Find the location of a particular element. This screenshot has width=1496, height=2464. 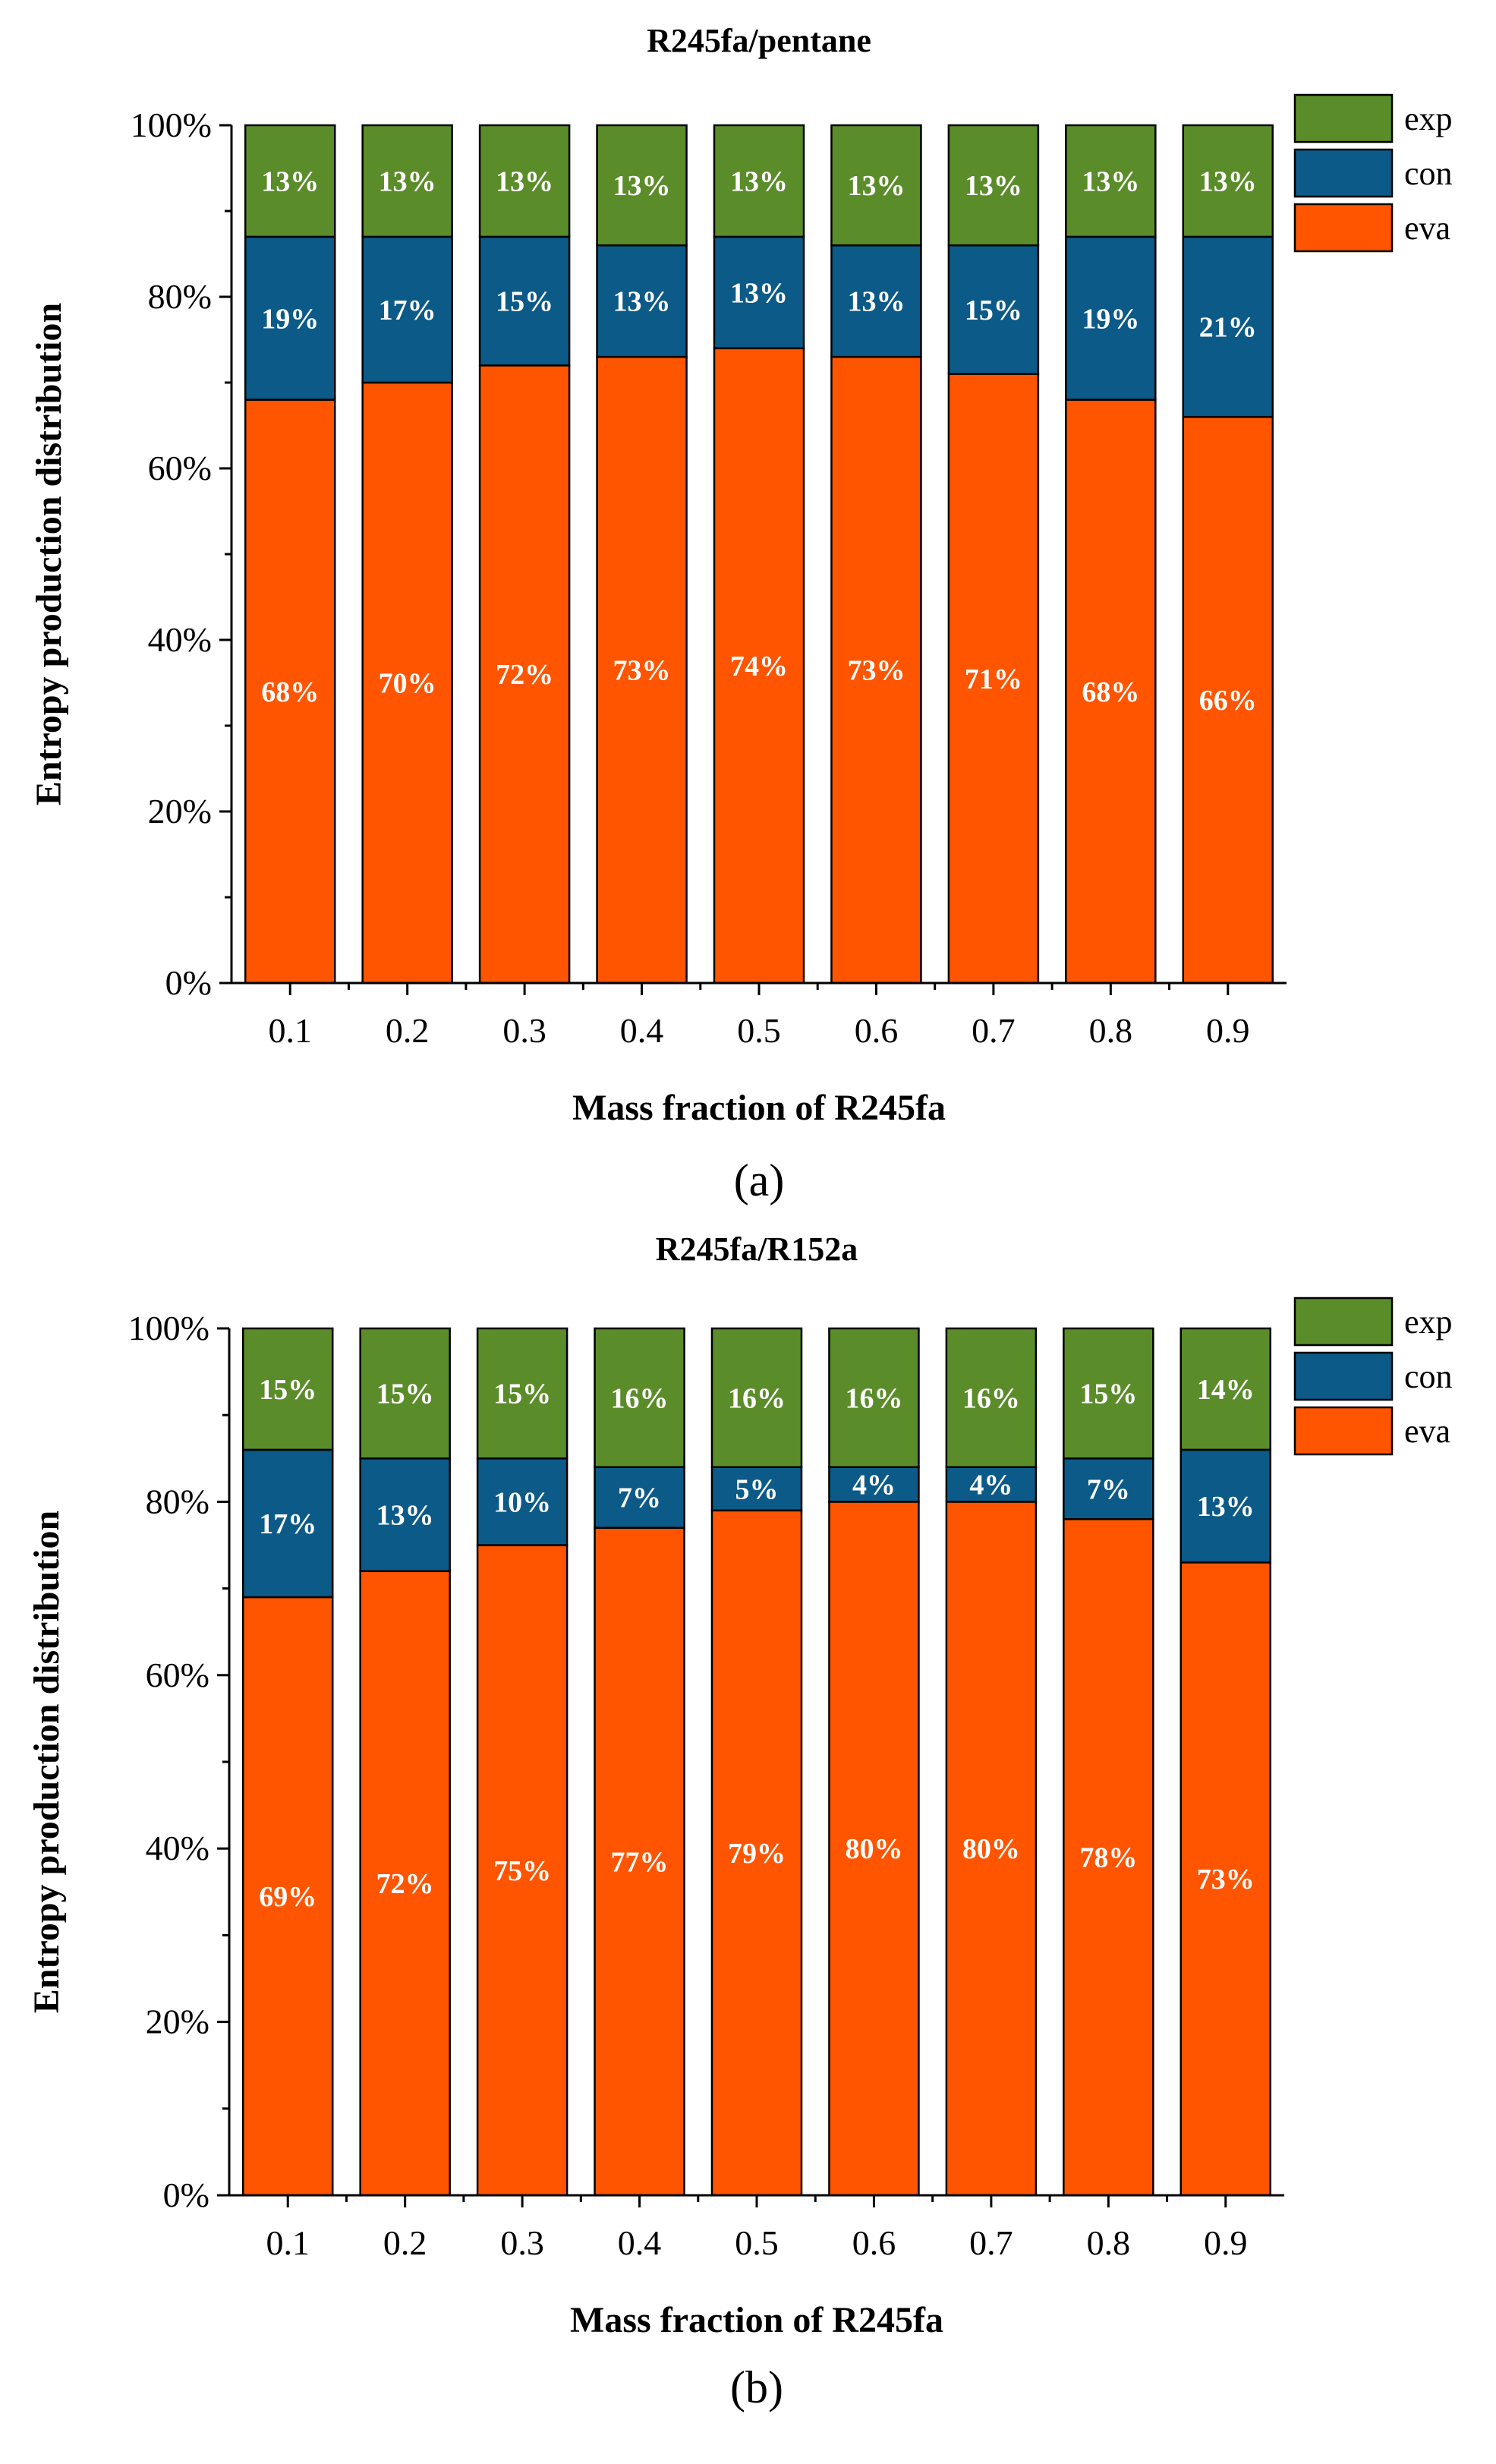

x-tick-label: 0.8 is located at coordinates (1111, 1031).